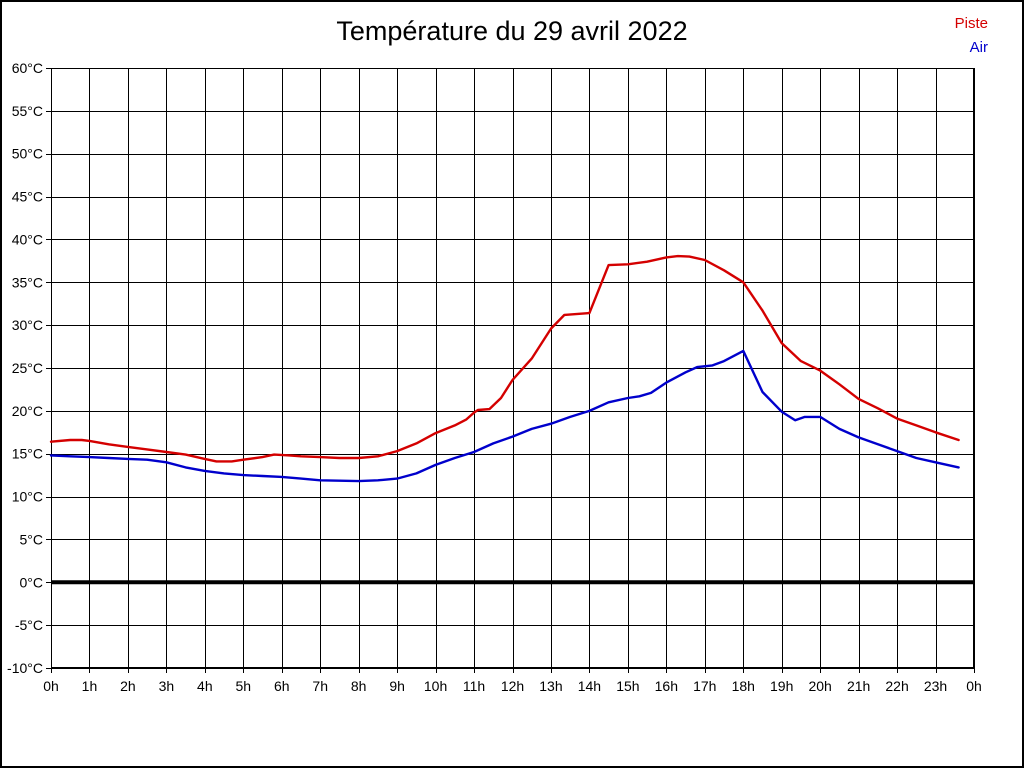  What do you see at coordinates (27, 282) in the screenshot?
I see `y-tick-label: 35°C` at bounding box center [27, 282].